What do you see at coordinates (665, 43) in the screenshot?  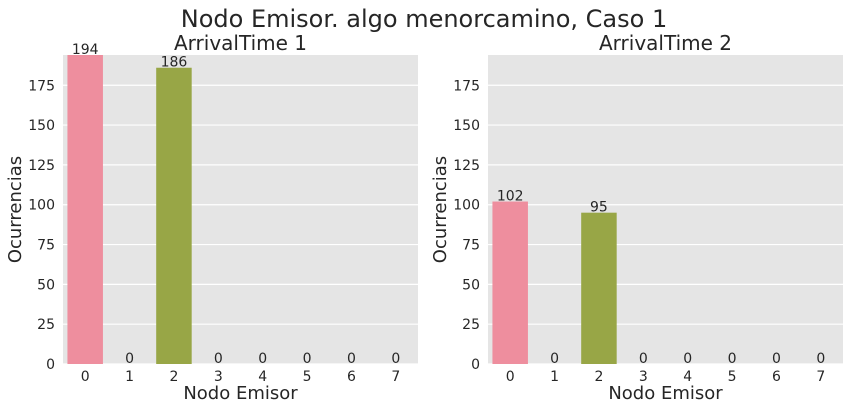 I see `chart-title: ArrivalTime 2` at bounding box center [665, 43].